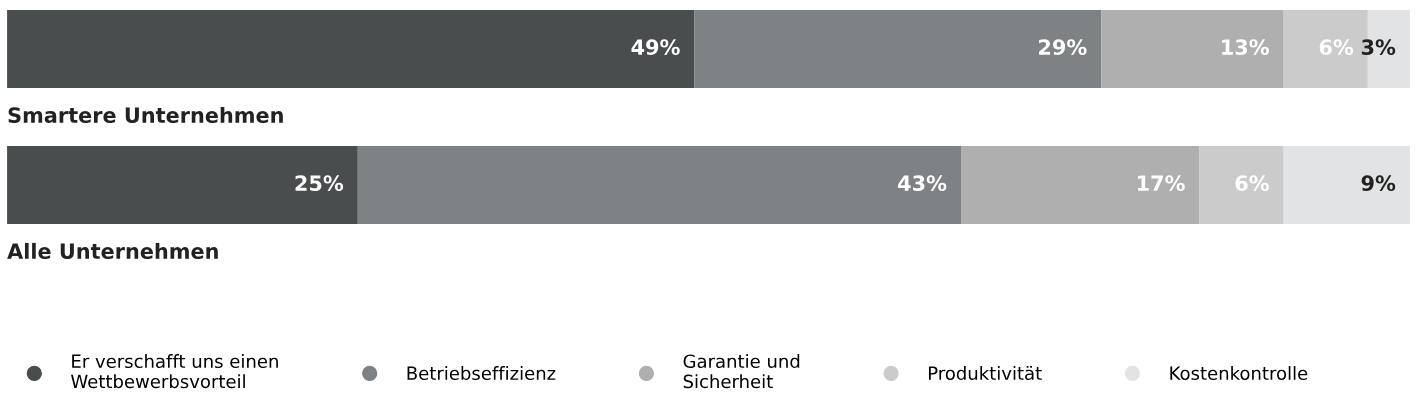 Image resolution: width=1417 pixels, height=408 pixels. What do you see at coordinates (655, 47) in the screenshot?
I see `data-label: 49%` at bounding box center [655, 47].